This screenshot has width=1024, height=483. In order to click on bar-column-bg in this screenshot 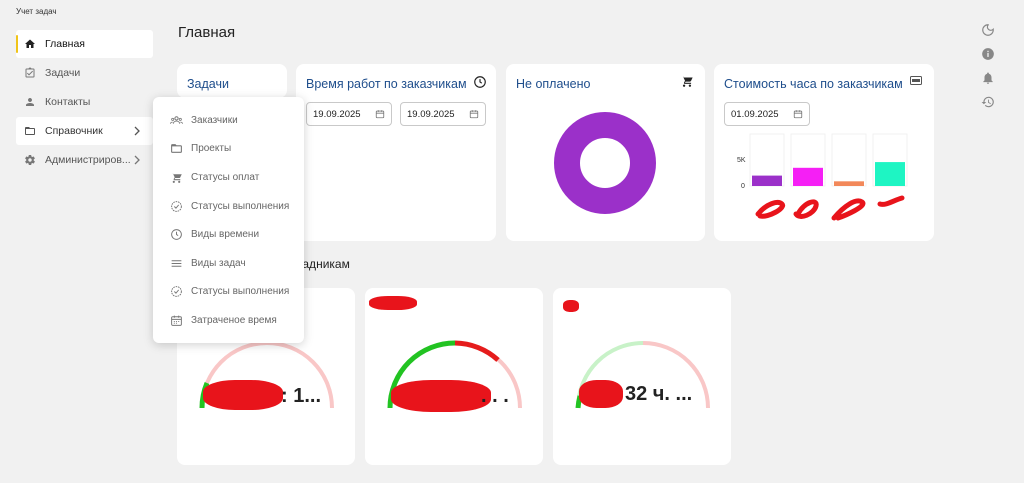, I will do `click(849, 160)`.